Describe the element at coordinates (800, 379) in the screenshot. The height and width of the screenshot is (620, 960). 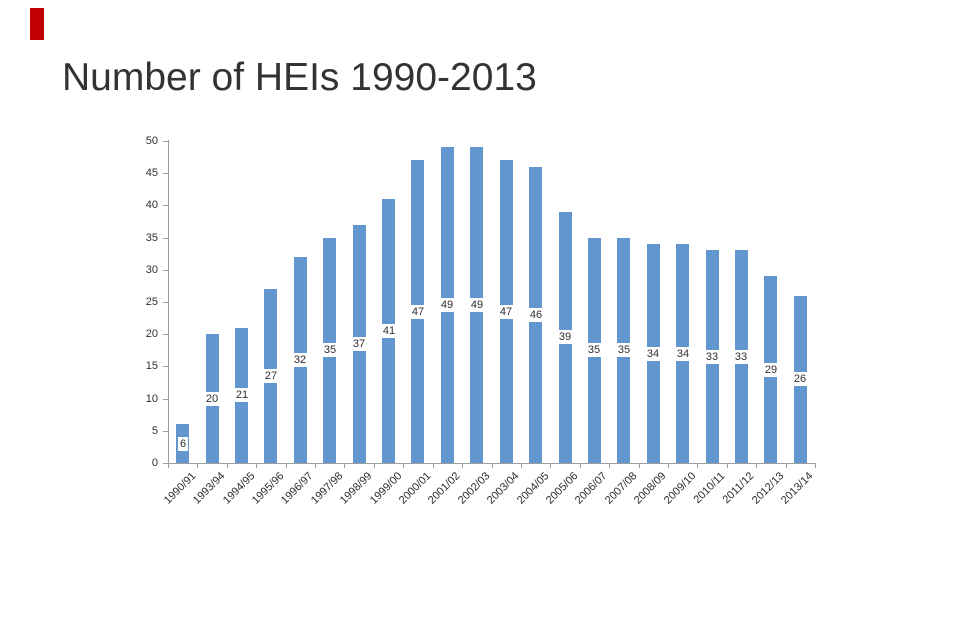
I see `bar-value-label: 26` at that location.